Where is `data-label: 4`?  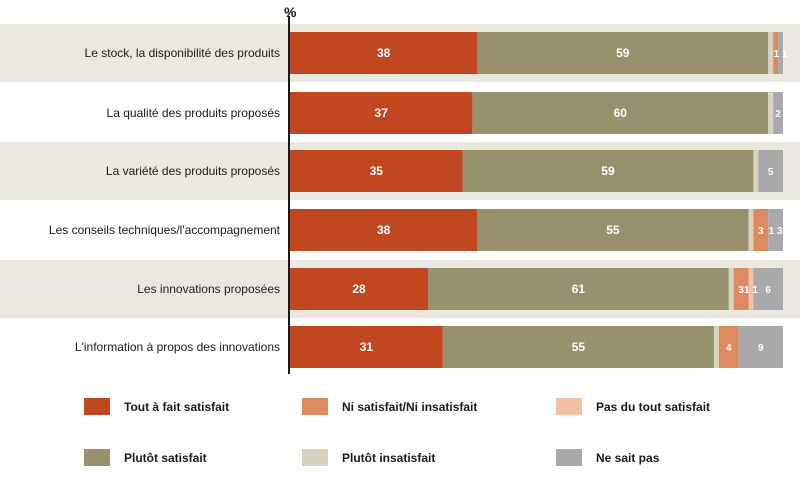
data-label: 4 is located at coordinates (729, 348).